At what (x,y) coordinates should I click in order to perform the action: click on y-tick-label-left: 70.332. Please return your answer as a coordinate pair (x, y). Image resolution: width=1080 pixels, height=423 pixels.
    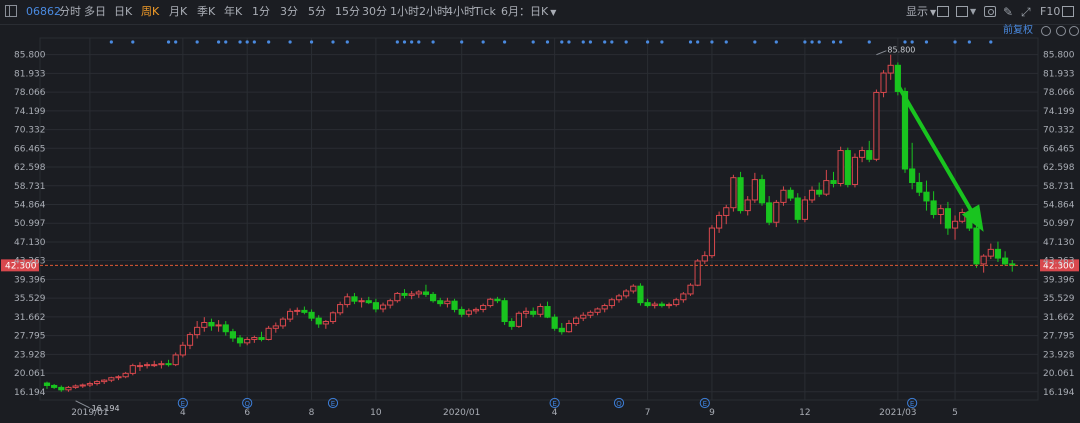
    Looking at the image, I should click on (30, 131).